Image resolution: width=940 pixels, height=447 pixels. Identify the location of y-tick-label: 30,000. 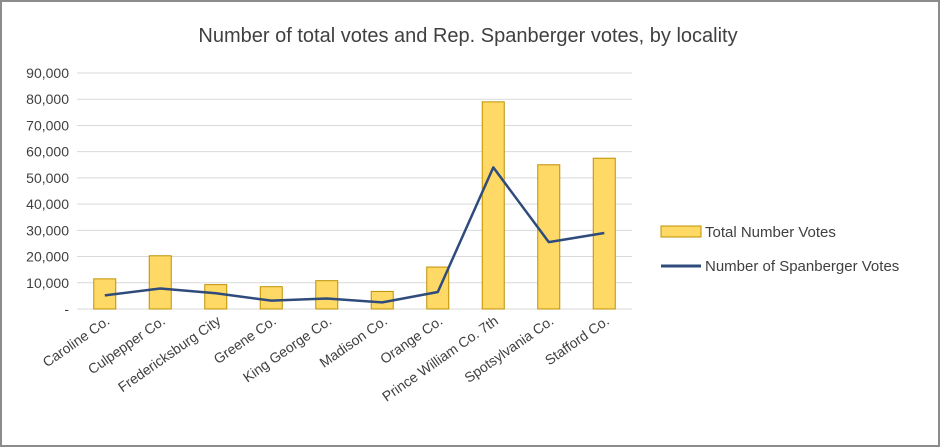
(47, 230).